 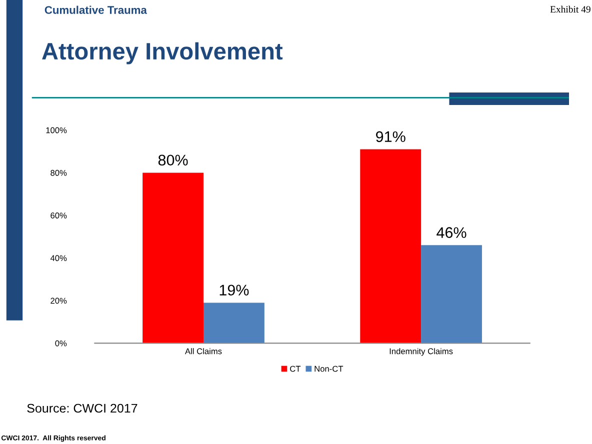 I want to click on source-note: Source: CWCI 2017, so click(x=82, y=408).